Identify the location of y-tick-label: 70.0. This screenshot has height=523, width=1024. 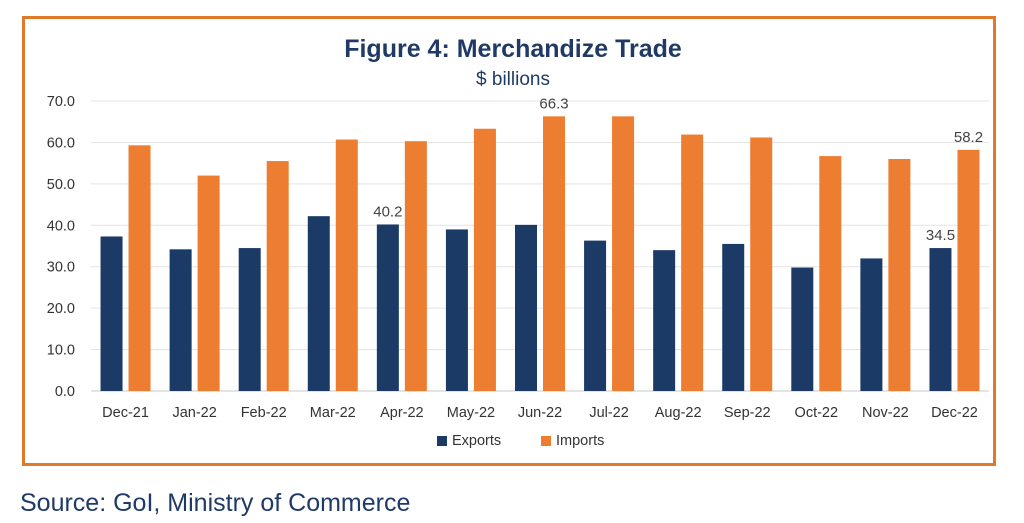
(61, 102).